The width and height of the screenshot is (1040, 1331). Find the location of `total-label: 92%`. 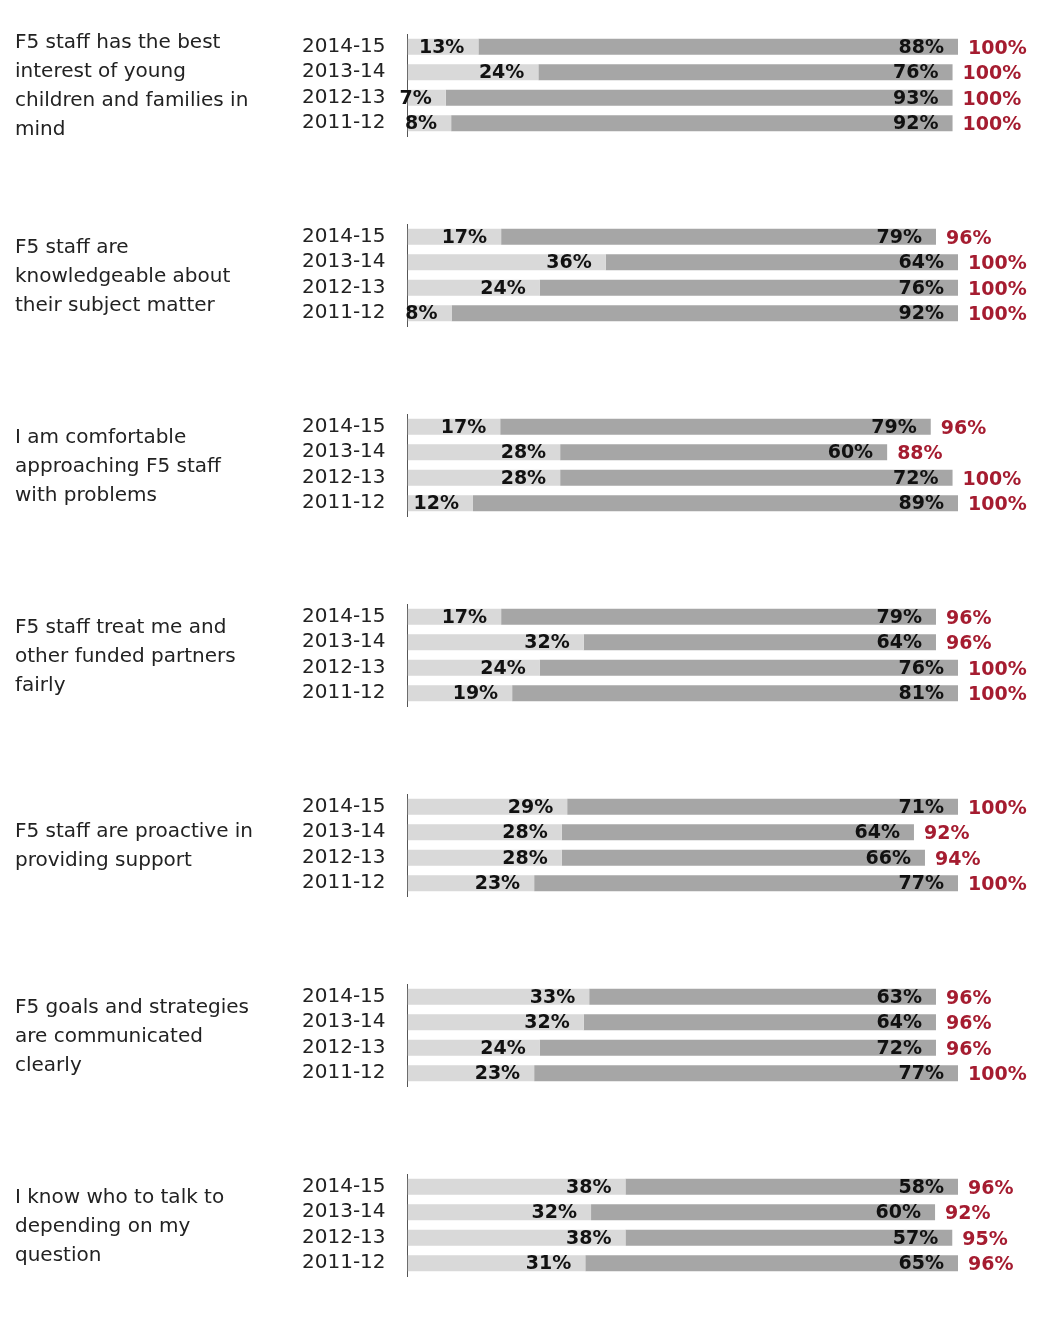

total-label: 92% is located at coordinates (946, 832).